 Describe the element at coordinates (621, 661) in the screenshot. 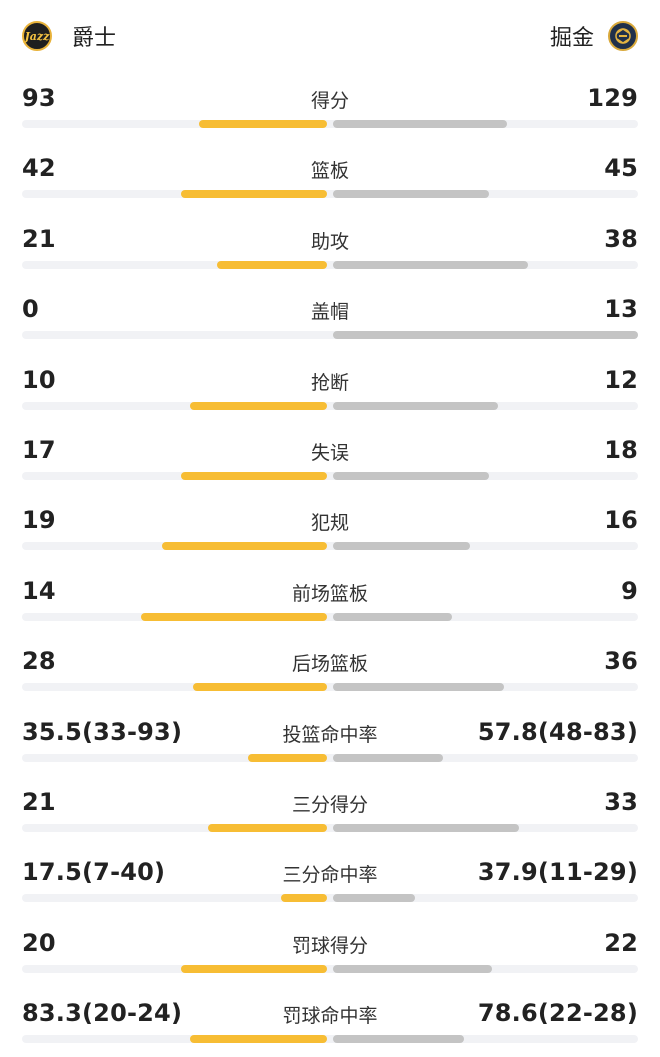

I see `away-stat-value: 36` at that location.